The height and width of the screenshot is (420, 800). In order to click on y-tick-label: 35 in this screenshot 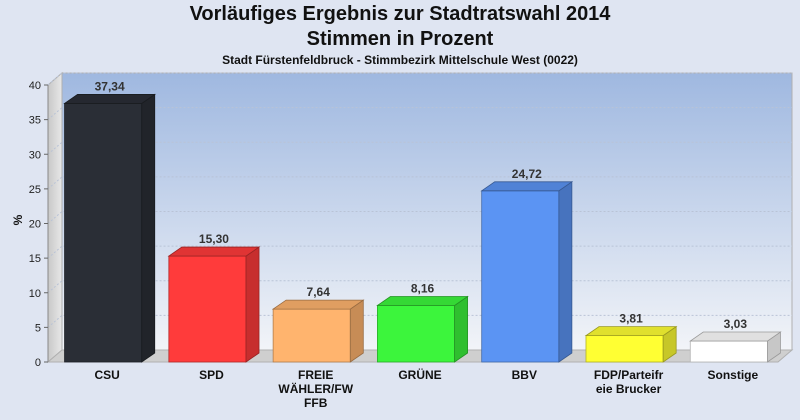, I will do `click(35, 121)`.